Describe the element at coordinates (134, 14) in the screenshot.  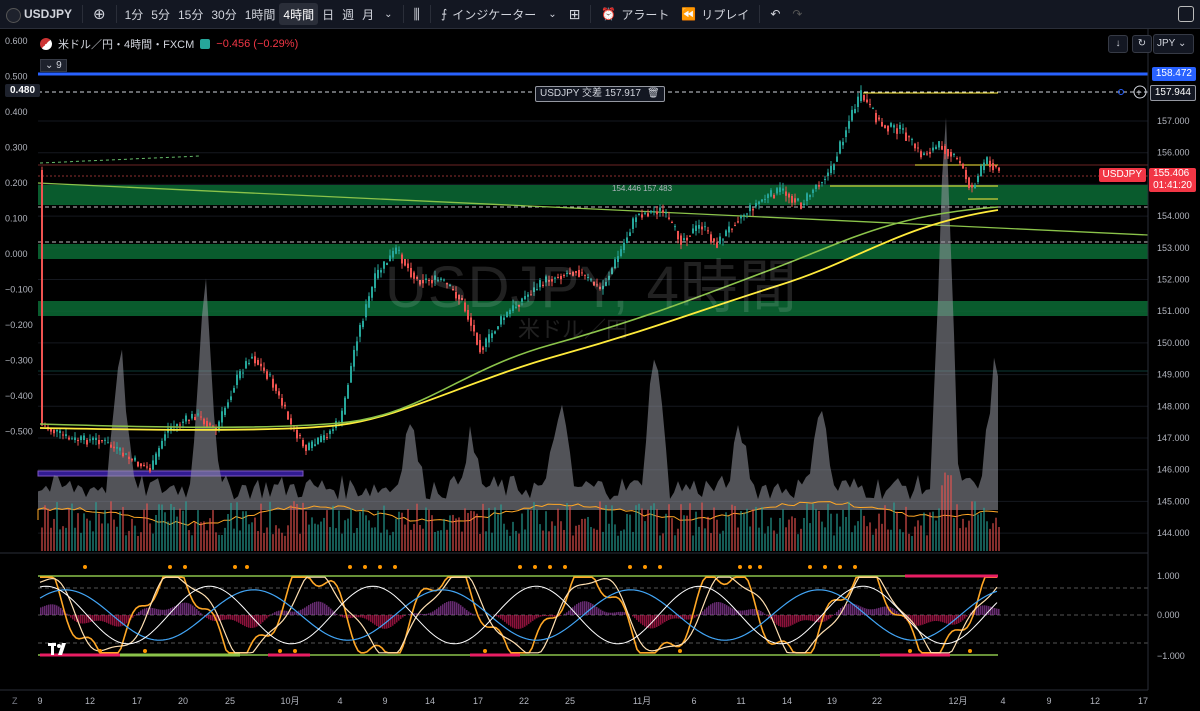
I see `interval-1m: 1分` at that location.